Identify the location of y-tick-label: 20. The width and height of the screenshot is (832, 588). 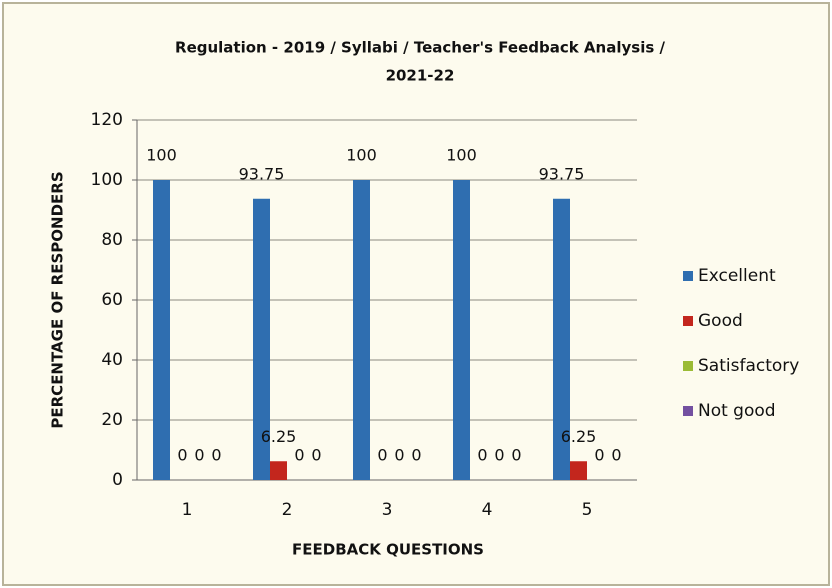
(112, 420).